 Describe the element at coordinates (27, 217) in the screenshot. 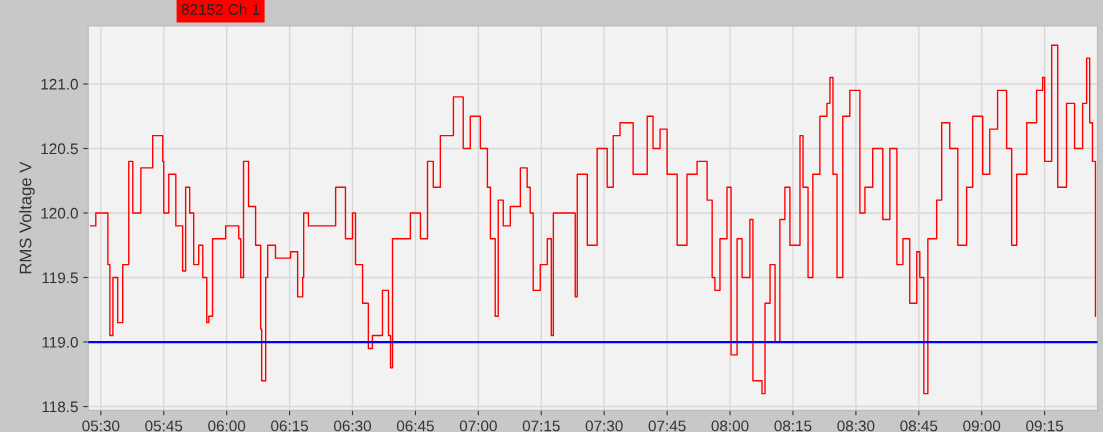

I see `y-axis-title: RMS Voltage V` at that location.